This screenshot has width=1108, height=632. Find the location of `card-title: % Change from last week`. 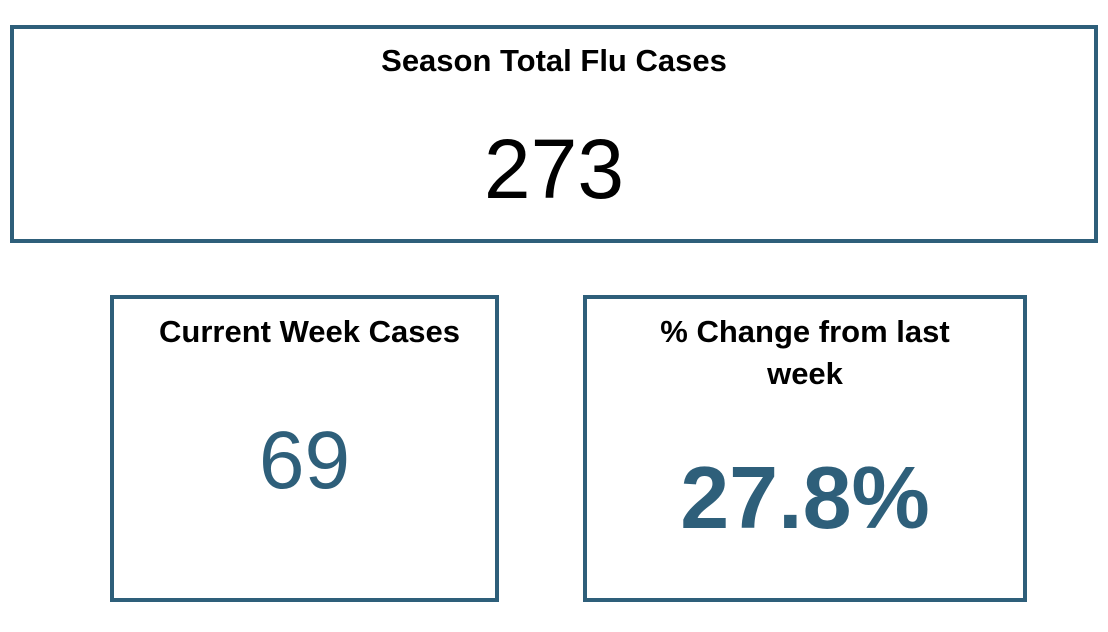

card-title: % Change from last week is located at coordinates (805, 352).